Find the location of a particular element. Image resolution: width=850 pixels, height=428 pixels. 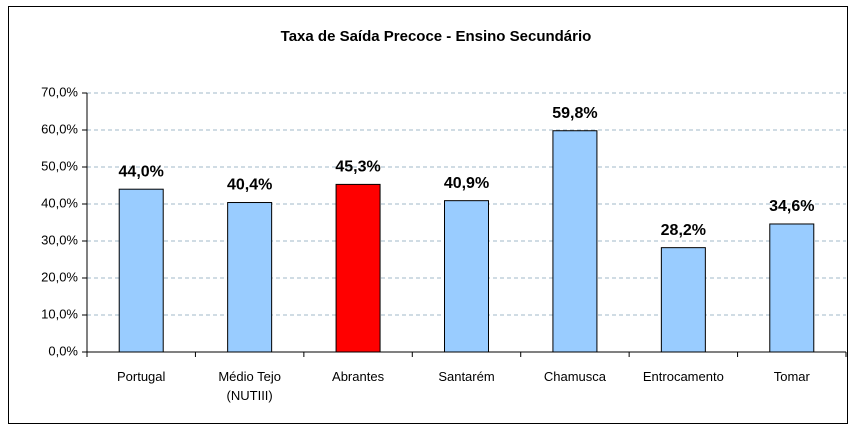

x-tick-label: Abrantes is located at coordinates (358, 376).